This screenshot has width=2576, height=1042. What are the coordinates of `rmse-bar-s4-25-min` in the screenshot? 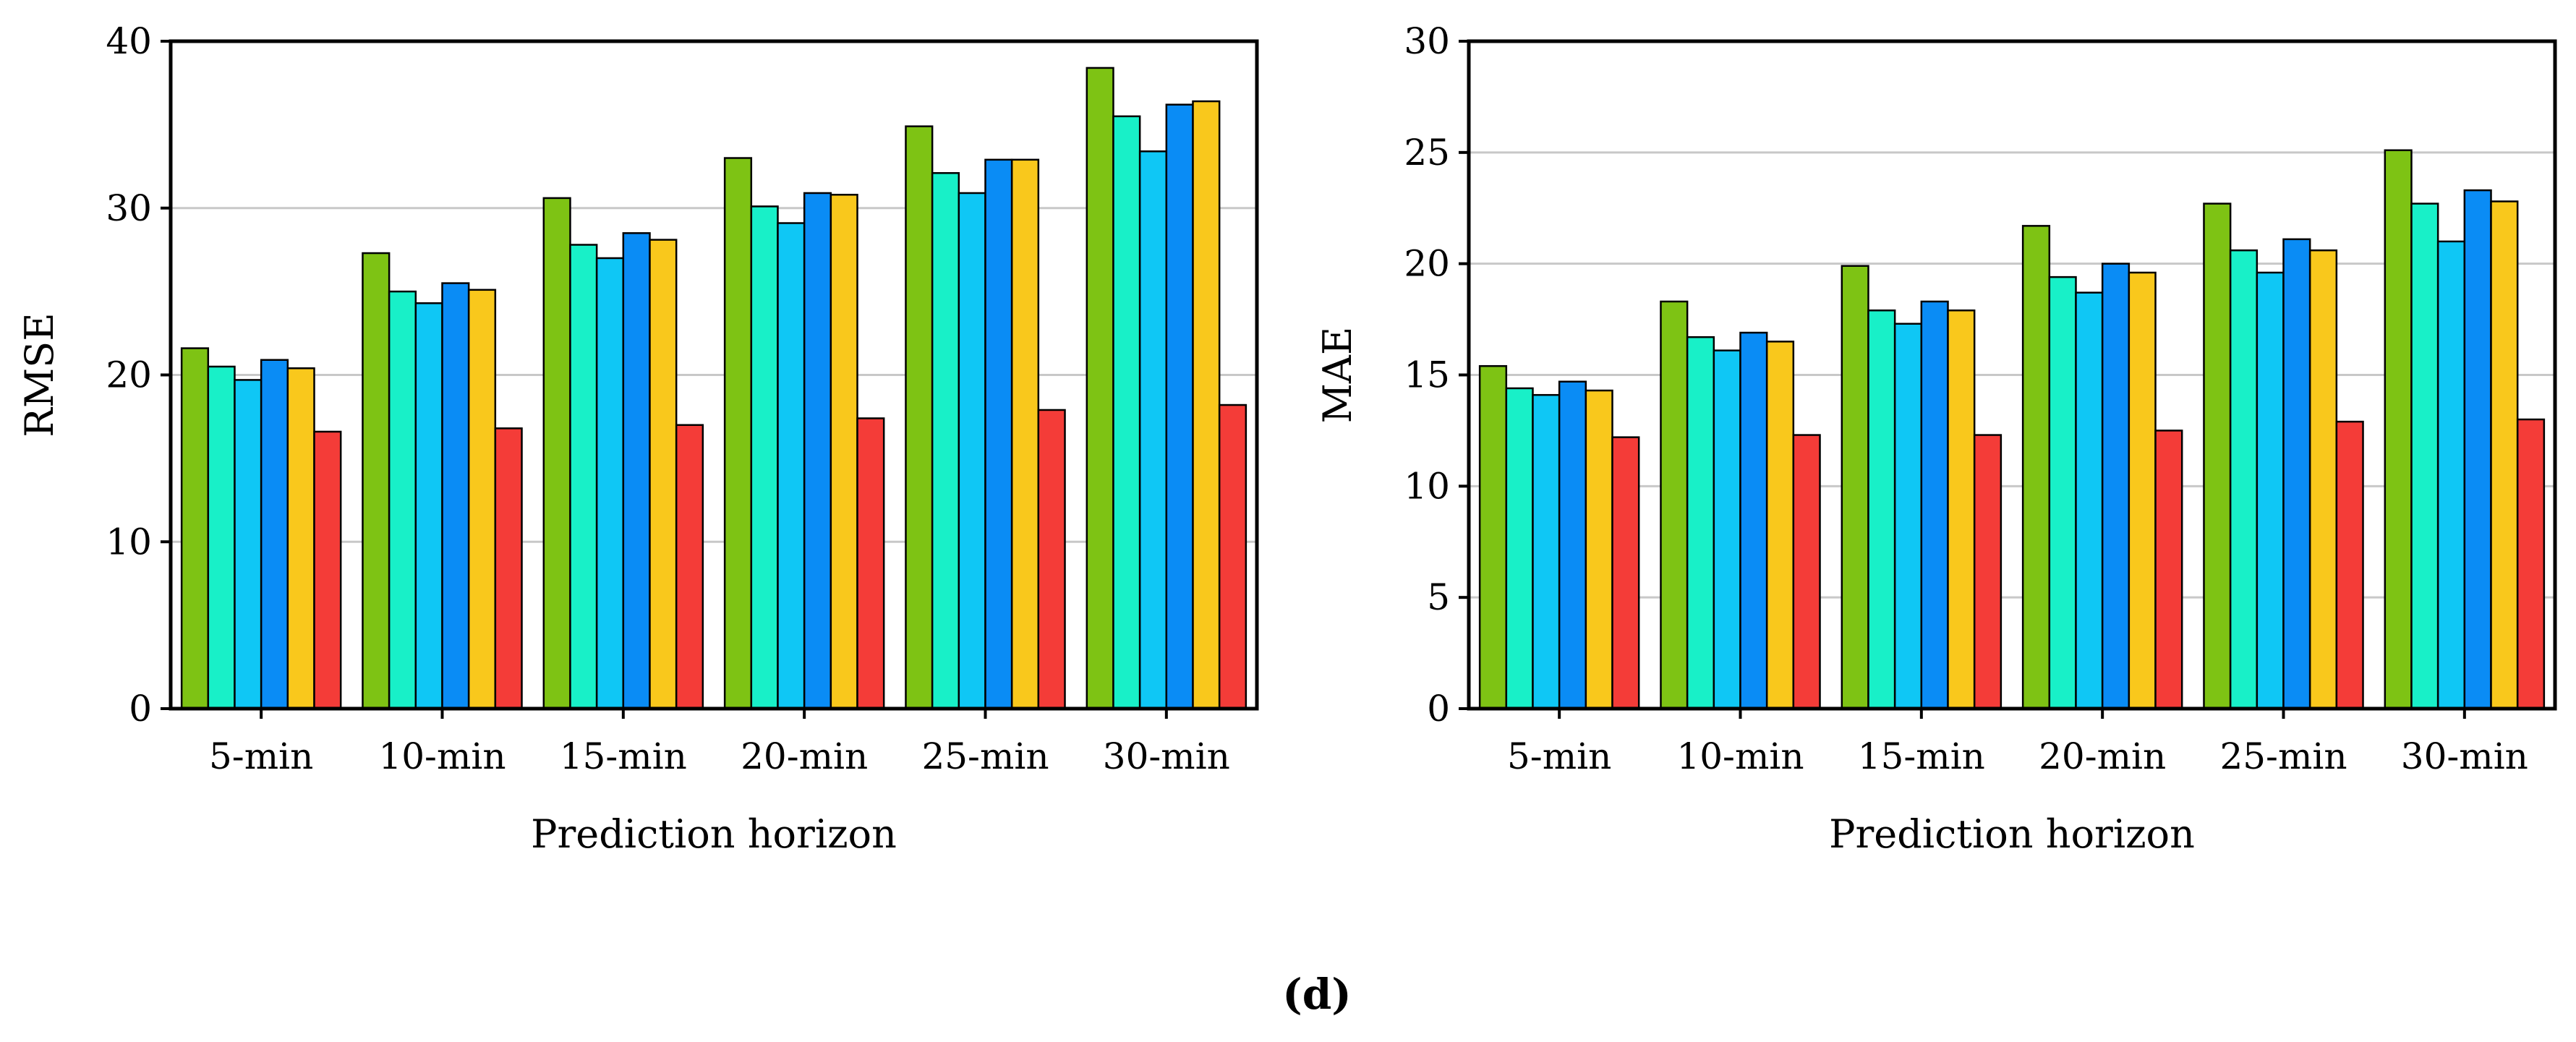 It's located at (999, 434).